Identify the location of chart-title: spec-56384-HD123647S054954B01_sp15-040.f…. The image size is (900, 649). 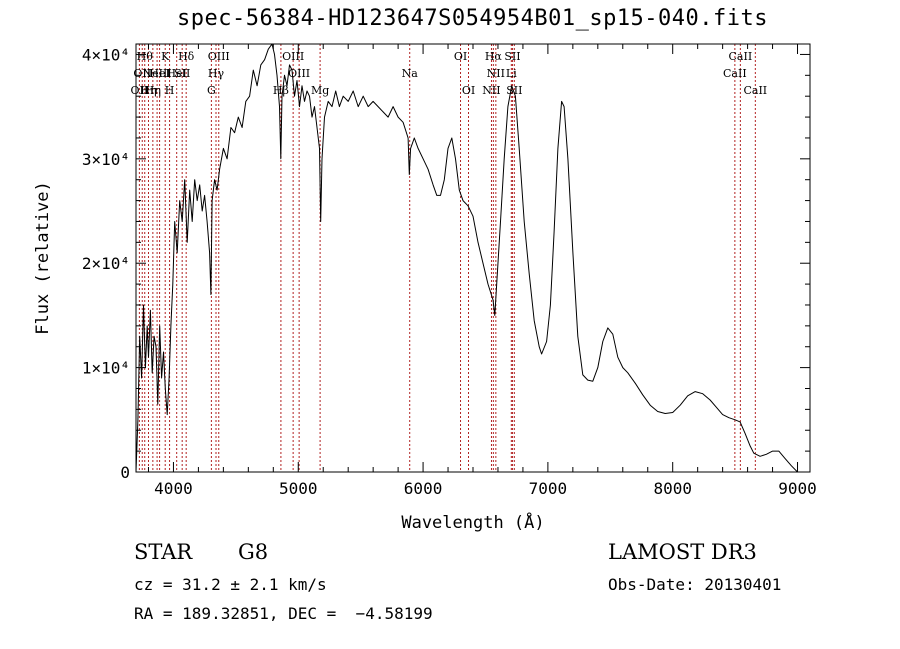
(472, 18).